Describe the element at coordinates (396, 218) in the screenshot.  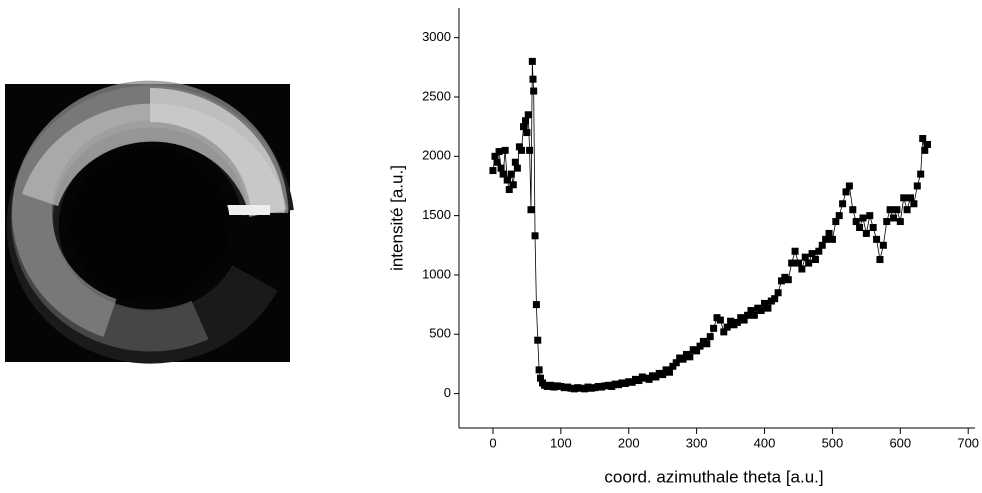
I see `y-axis-title: intensité [a.u.]` at that location.